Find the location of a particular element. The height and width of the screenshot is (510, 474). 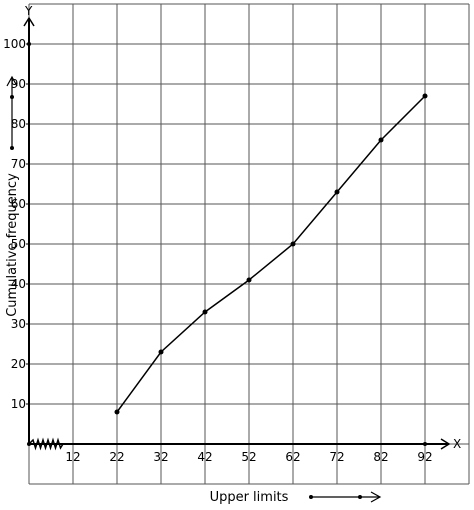

y-tick-label: 80 is located at coordinates (18, 124).